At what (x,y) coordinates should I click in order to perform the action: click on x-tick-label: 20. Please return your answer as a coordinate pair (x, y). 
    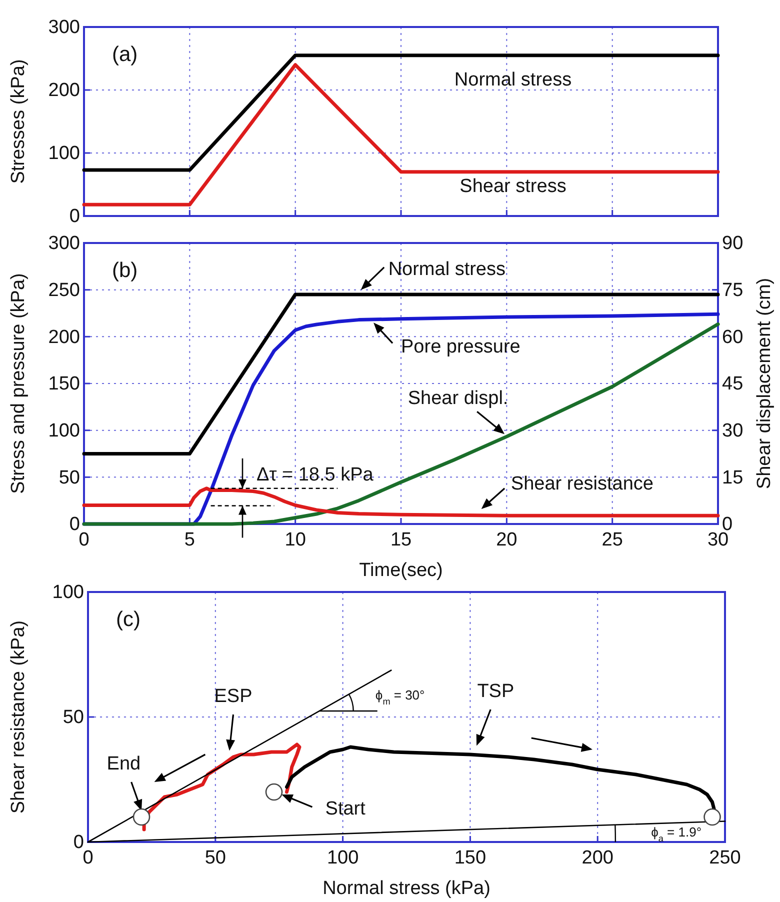
    Looking at the image, I should click on (507, 539).